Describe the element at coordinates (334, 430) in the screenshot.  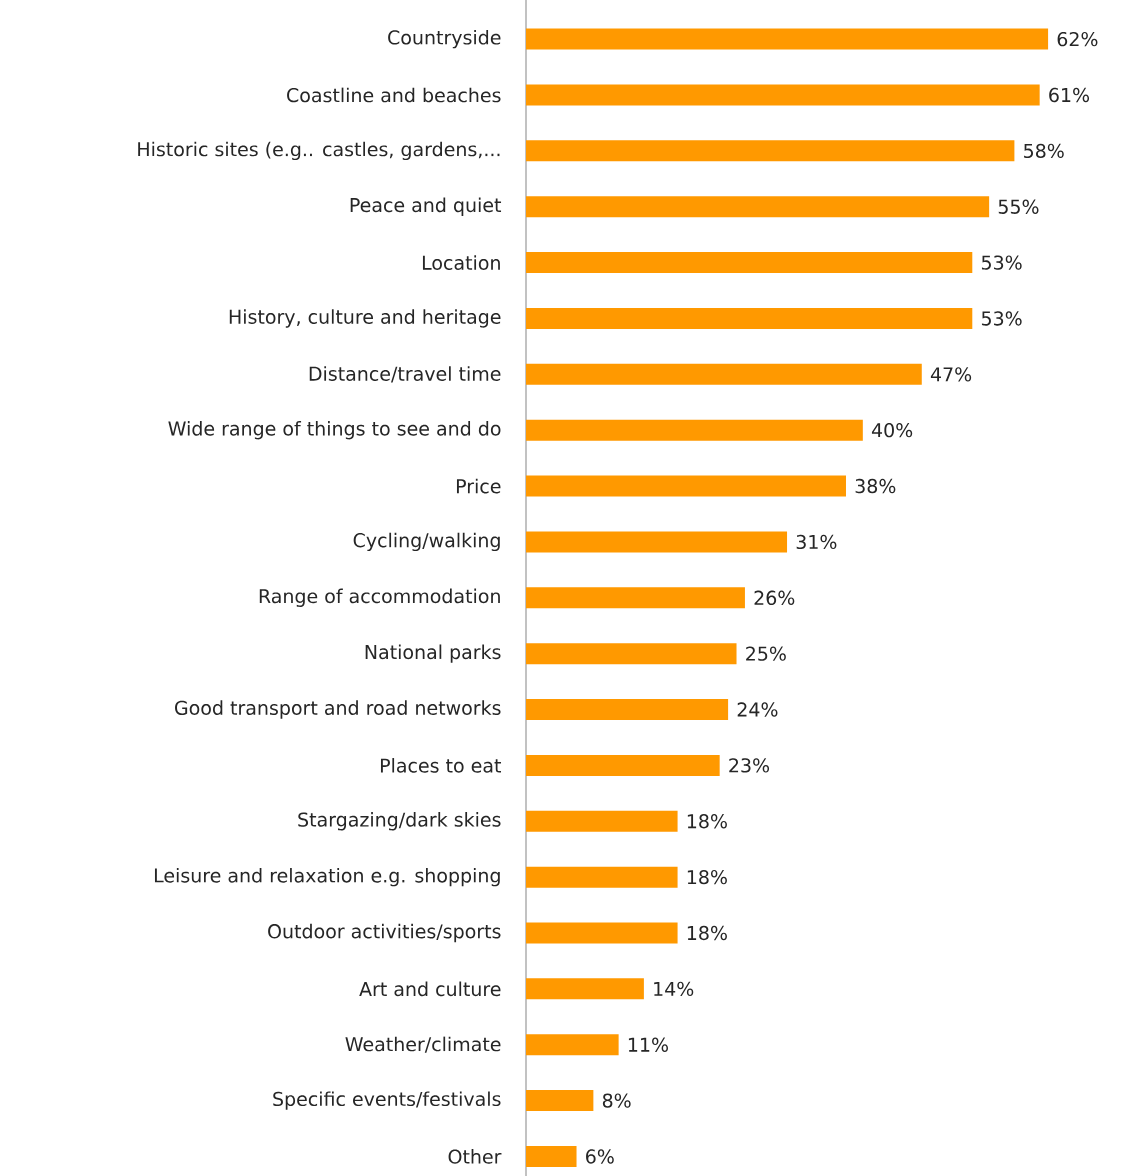
I see `y-tick-label: Wide range of things to see and do` at that location.